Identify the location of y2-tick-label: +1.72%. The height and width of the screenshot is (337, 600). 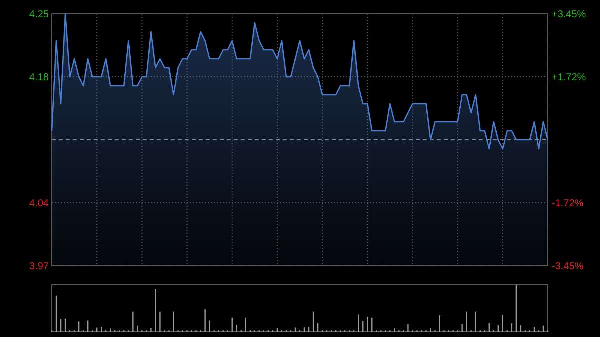
(569, 78).